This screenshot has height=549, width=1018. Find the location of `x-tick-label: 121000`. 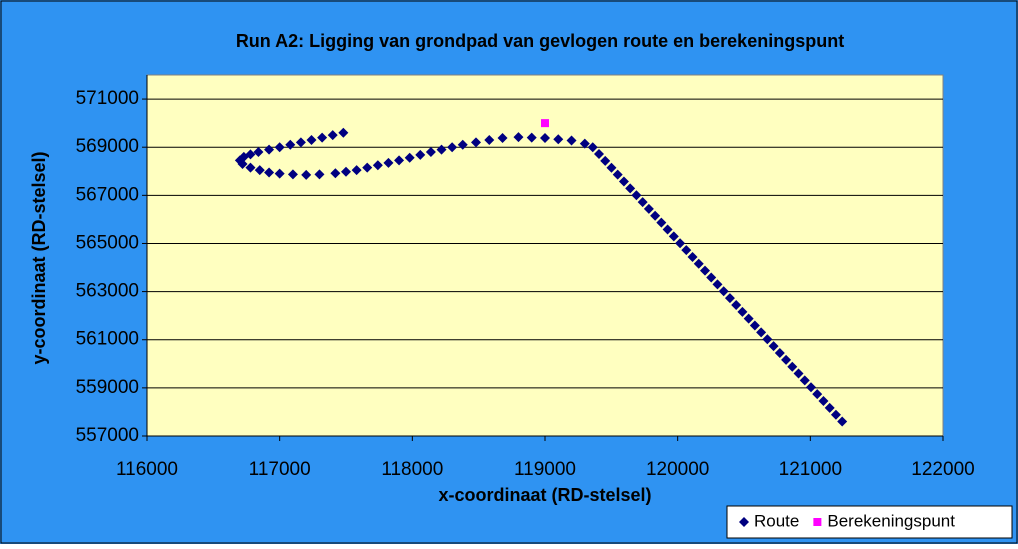

x-tick-label: 121000 is located at coordinates (810, 469).